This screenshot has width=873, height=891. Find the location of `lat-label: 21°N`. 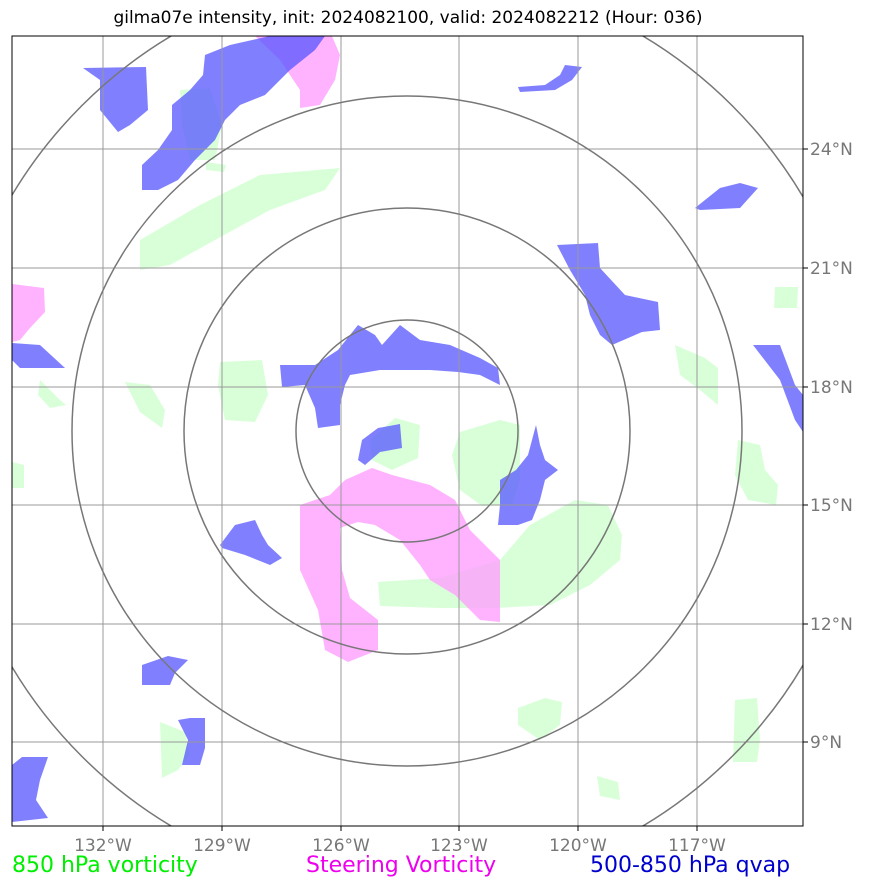

lat-label: 21°N is located at coordinates (831, 269).